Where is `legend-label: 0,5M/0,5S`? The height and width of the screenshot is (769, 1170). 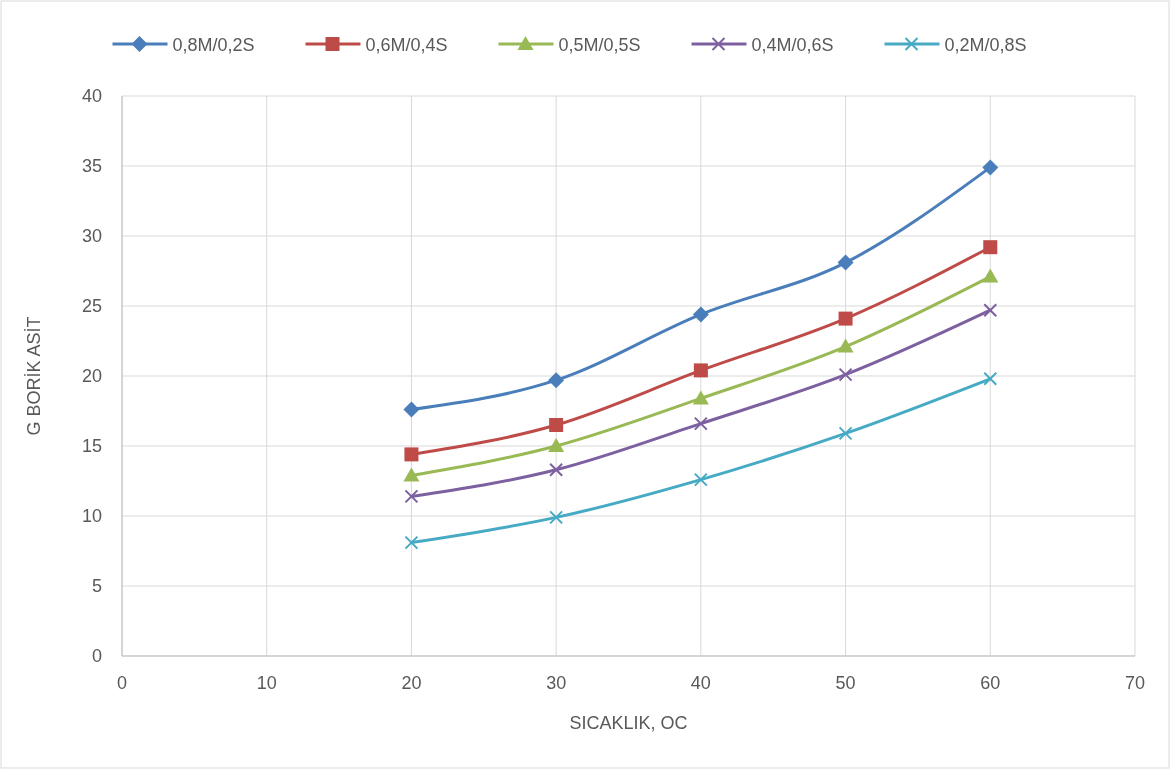
legend-label: 0,5M/0,5S is located at coordinates (599, 45).